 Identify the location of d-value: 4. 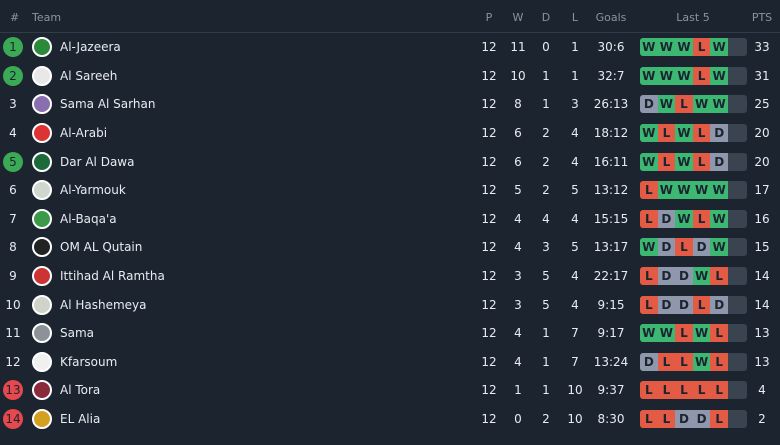
(546, 218).